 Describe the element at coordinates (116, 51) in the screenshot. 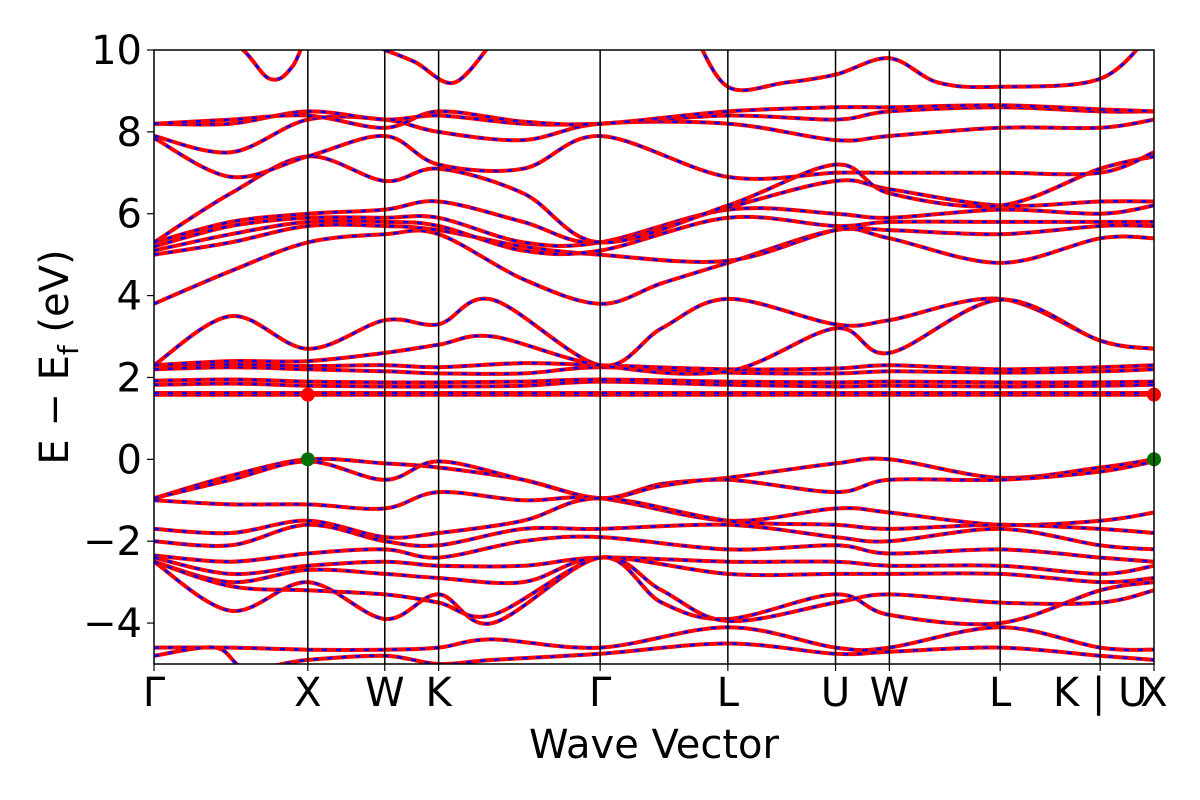

I see `y-tick-label-7: 10` at that location.